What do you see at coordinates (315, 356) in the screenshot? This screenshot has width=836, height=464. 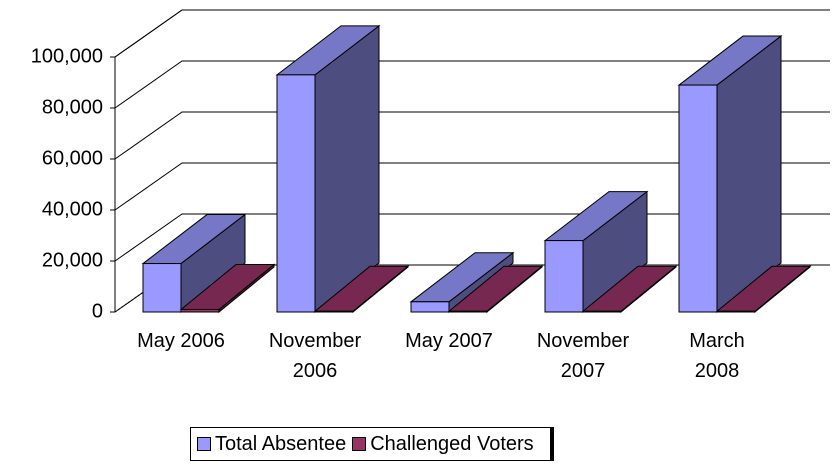 I see `x-tick-label: November 2006` at bounding box center [315, 356].